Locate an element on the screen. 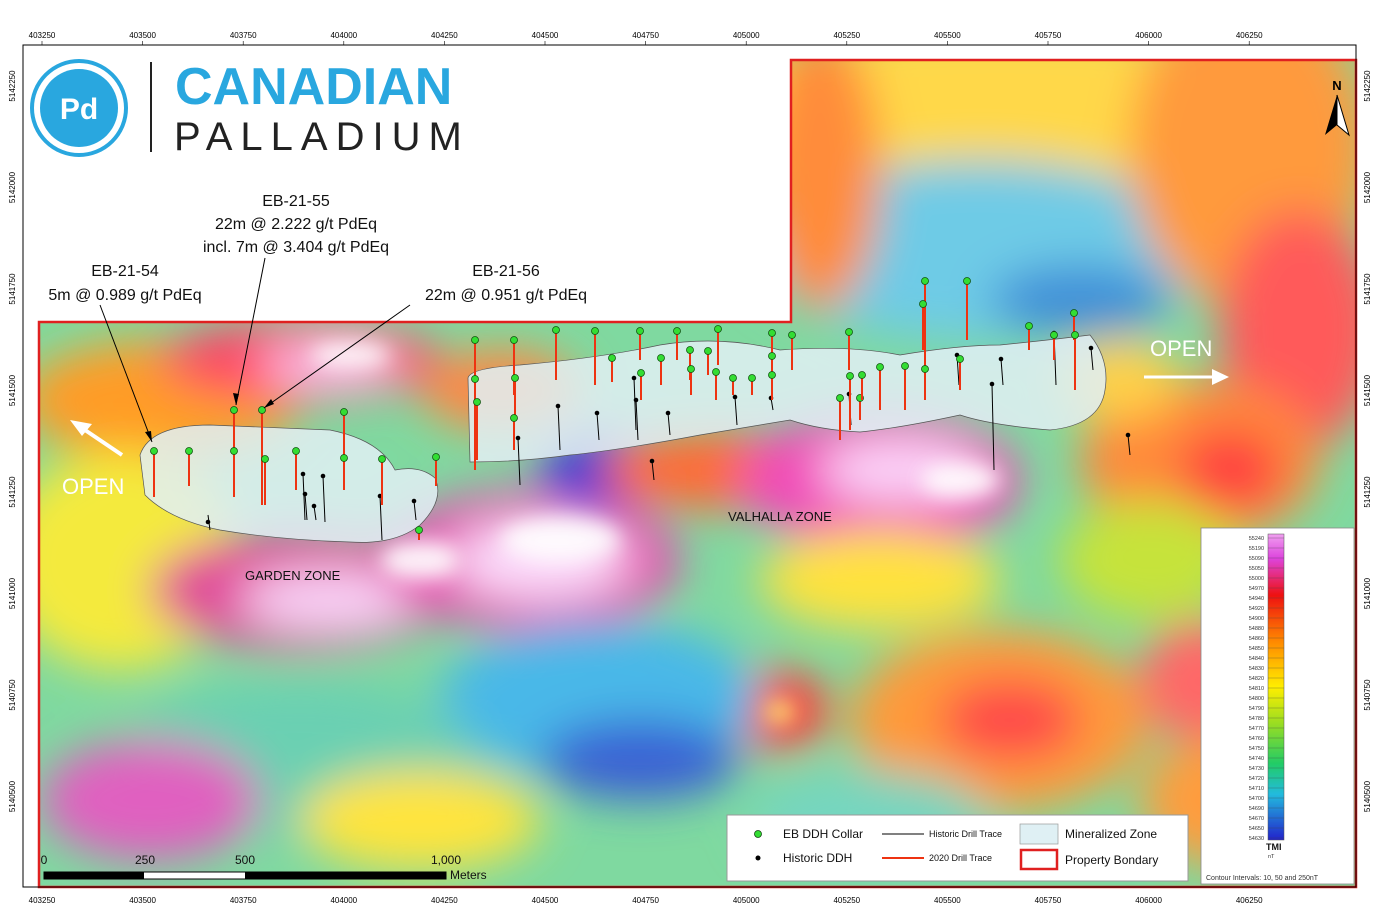  colorbar-tick-label: 54830 is located at coordinates (1256, 669).